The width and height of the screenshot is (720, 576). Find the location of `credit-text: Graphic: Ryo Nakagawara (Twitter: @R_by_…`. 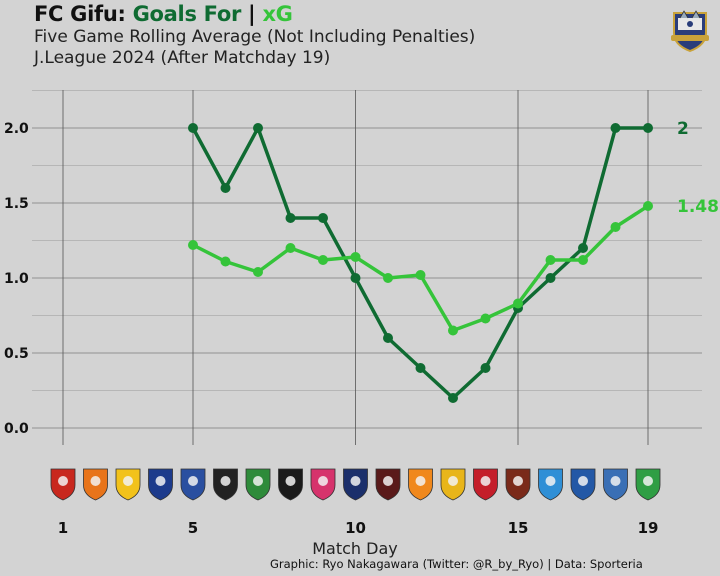

credit-text: Graphic: Ryo Nakagawara (Twitter: @R_by_… is located at coordinates (456, 564).